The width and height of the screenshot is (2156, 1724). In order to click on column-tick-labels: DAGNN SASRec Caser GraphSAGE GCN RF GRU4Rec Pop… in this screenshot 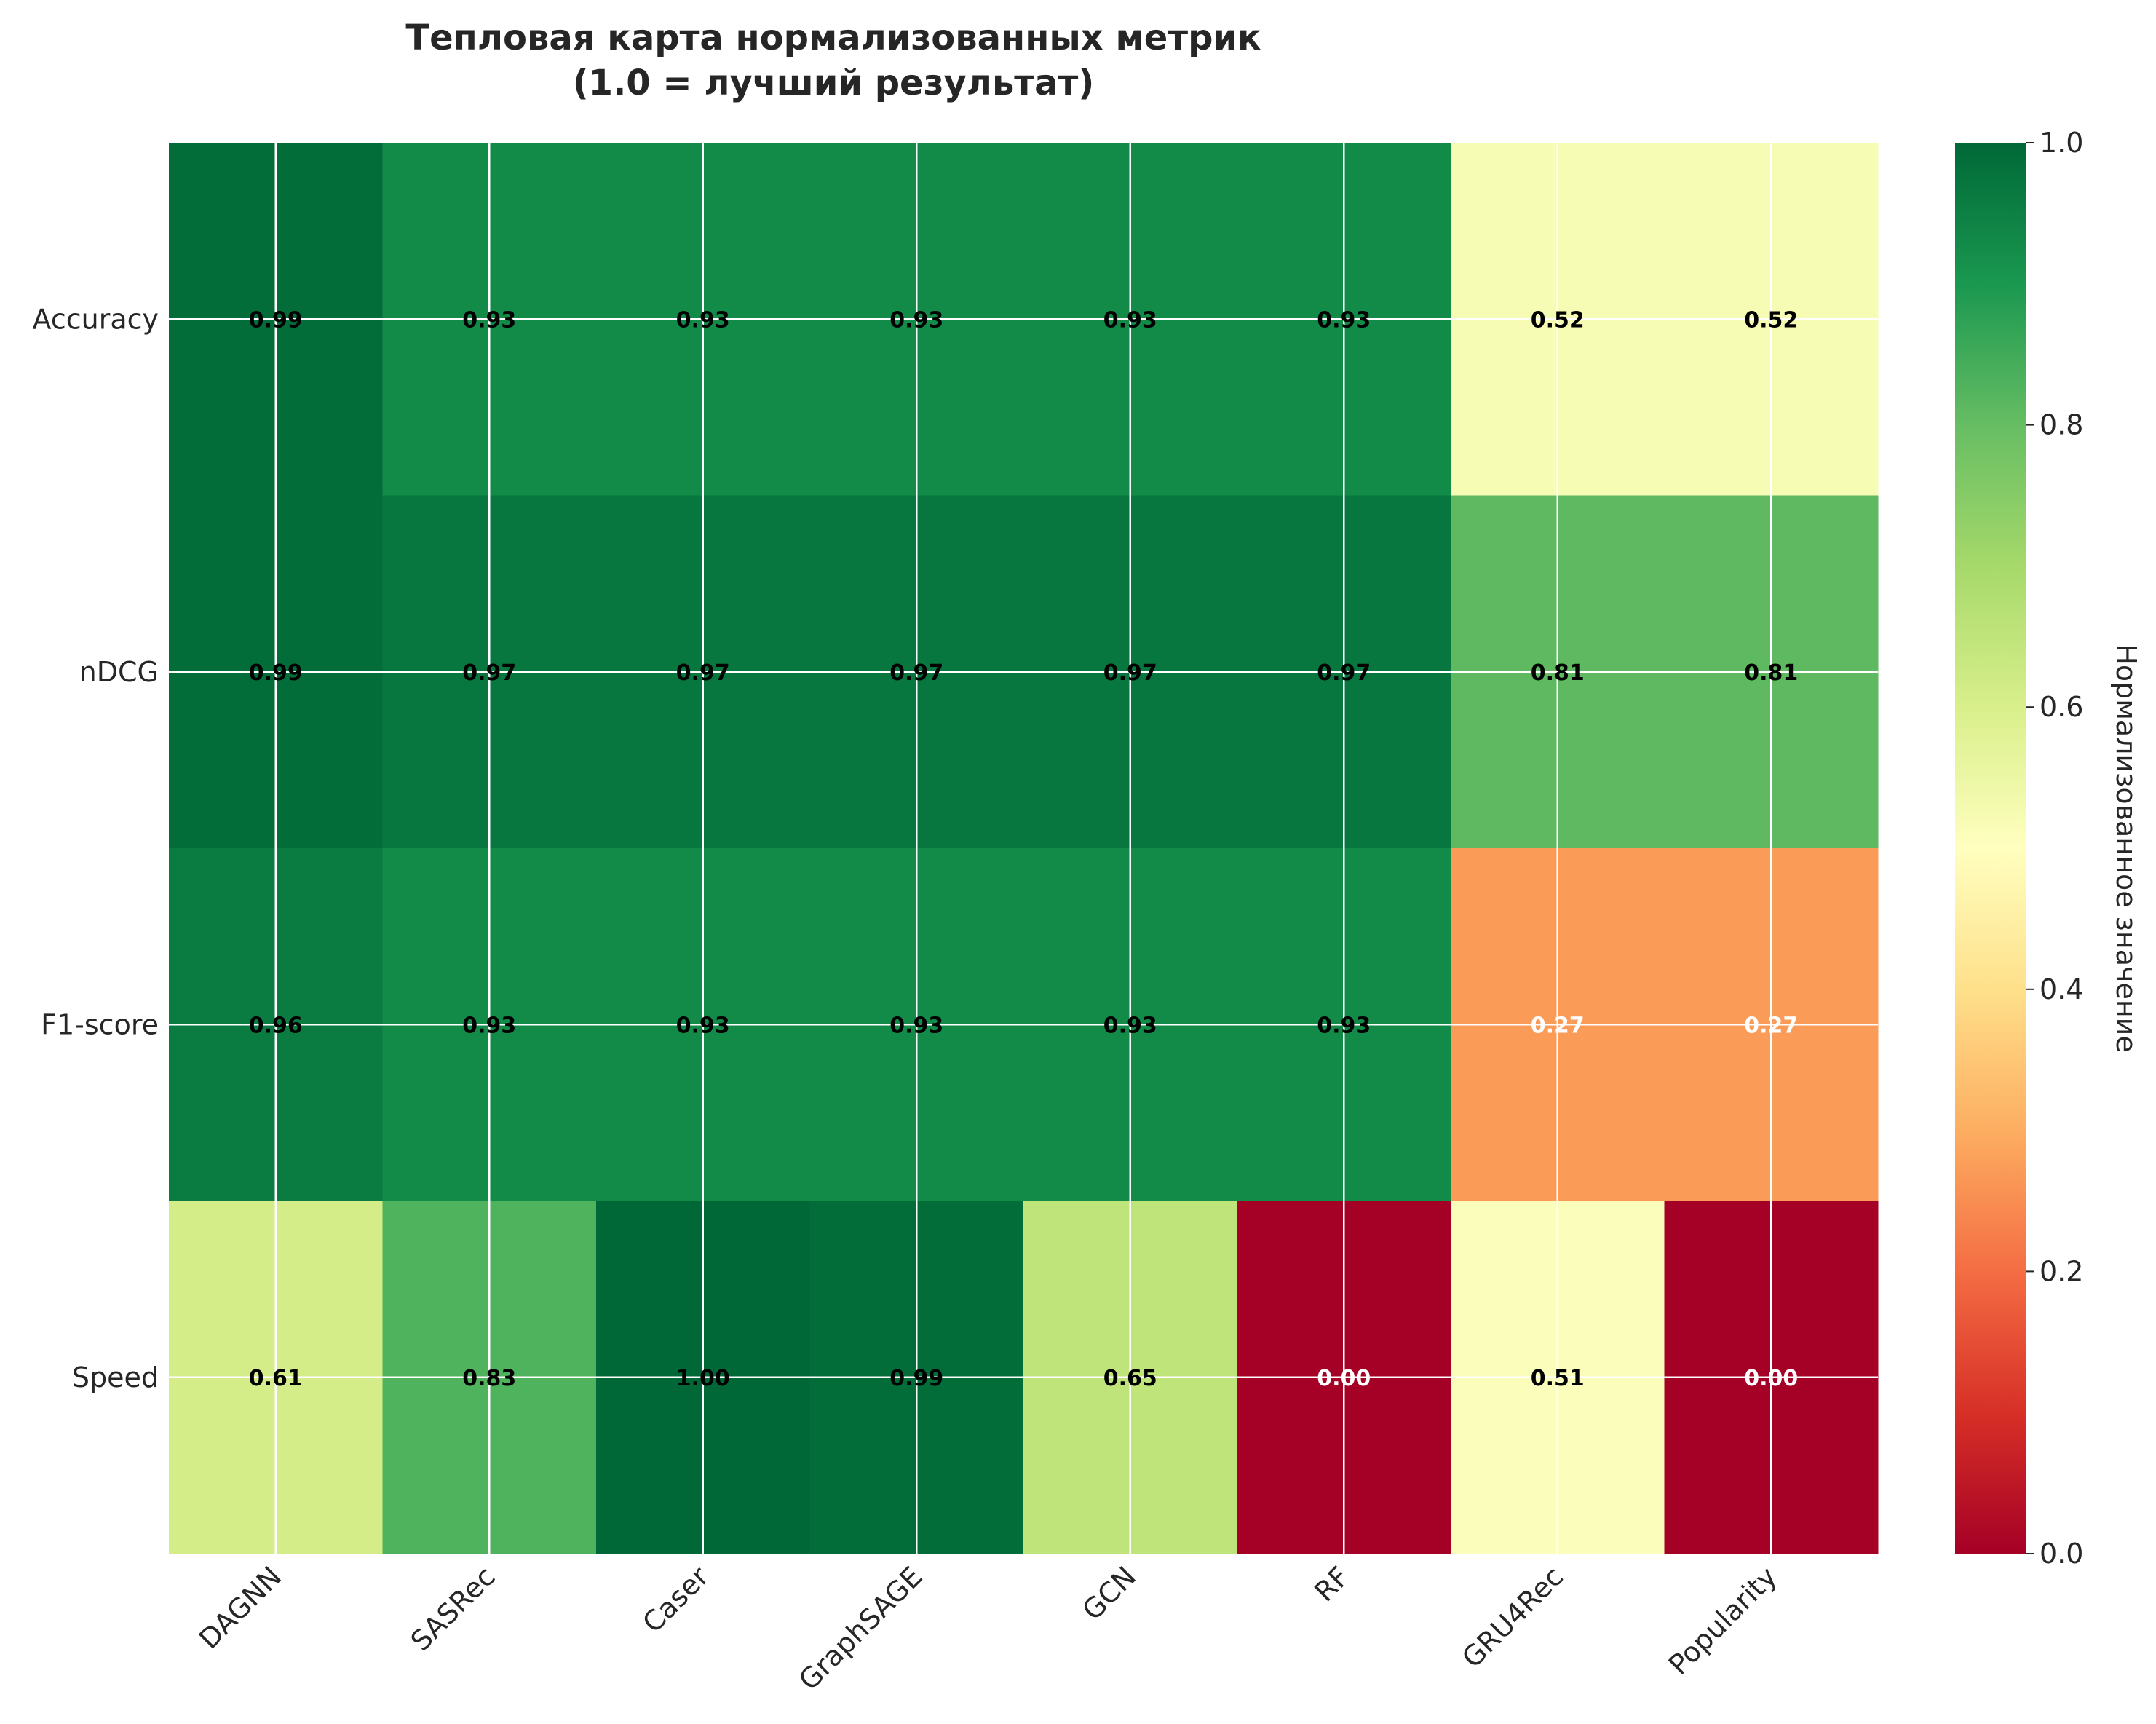, I will do `click(988, 1628)`.